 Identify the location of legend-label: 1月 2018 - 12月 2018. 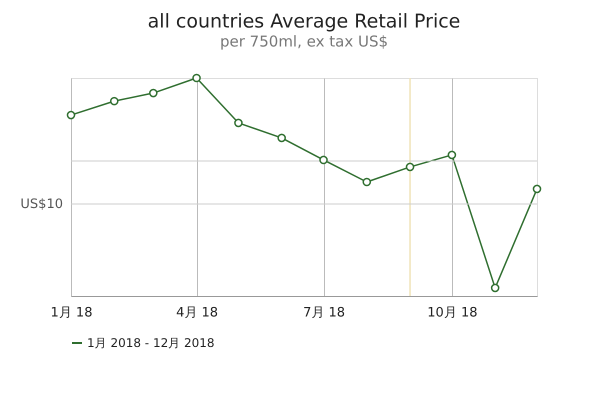
(151, 343).